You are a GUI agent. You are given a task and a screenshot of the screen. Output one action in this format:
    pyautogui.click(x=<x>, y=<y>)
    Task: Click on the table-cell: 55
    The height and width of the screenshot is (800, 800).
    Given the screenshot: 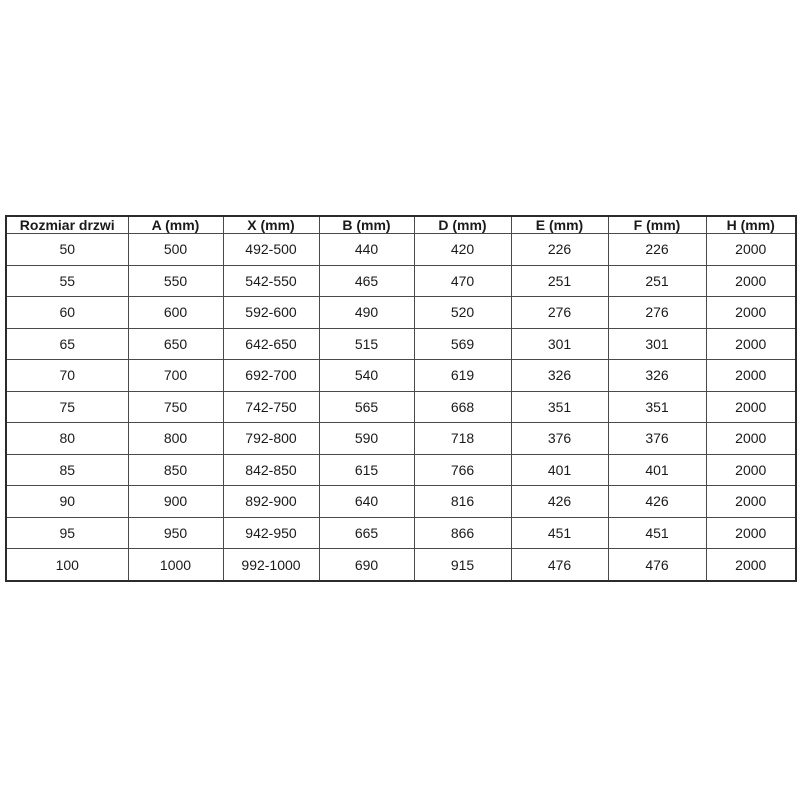 What is the action you would take?
    pyautogui.click(x=67, y=280)
    